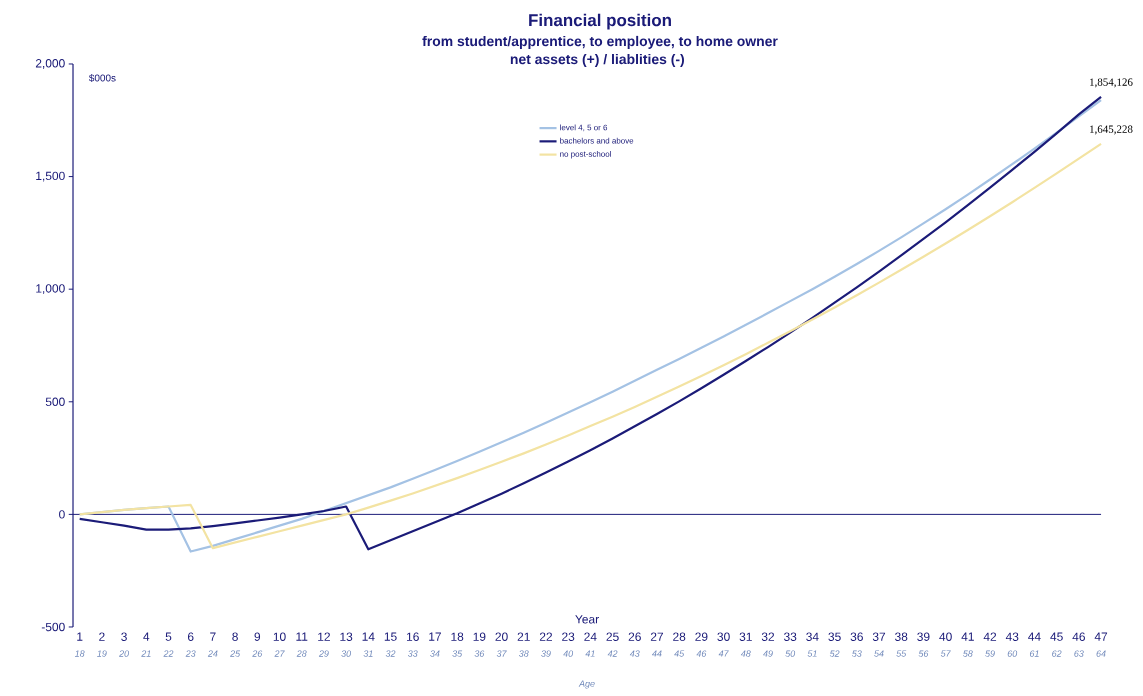 Image resolution: width=1143 pixels, height=696 pixels. What do you see at coordinates (1057, 653) in the screenshot?
I see `x2-tick-label: 62` at bounding box center [1057, 653].